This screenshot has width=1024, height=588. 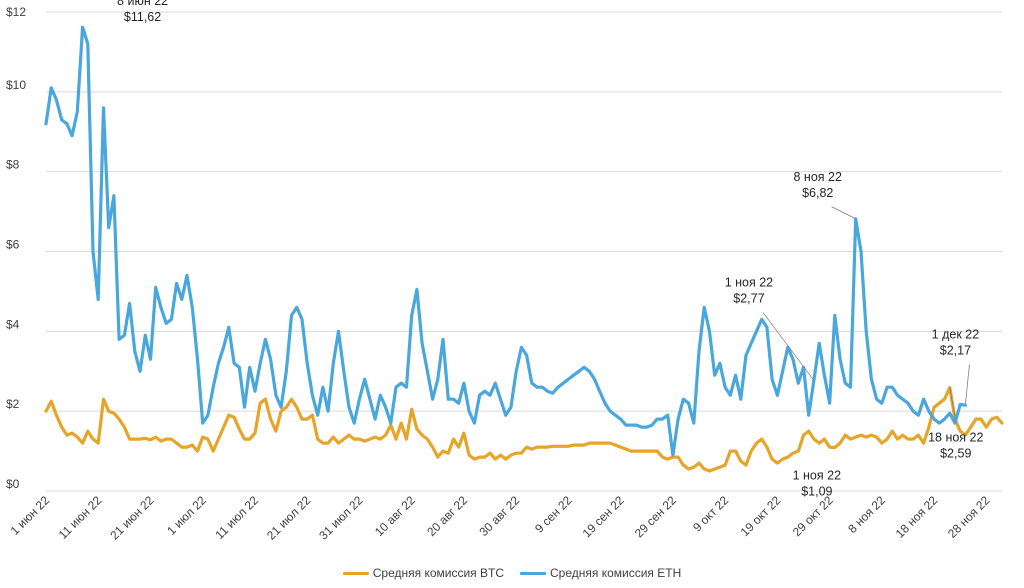 I want to click on series-line-btc, so click(x=524, y=429).